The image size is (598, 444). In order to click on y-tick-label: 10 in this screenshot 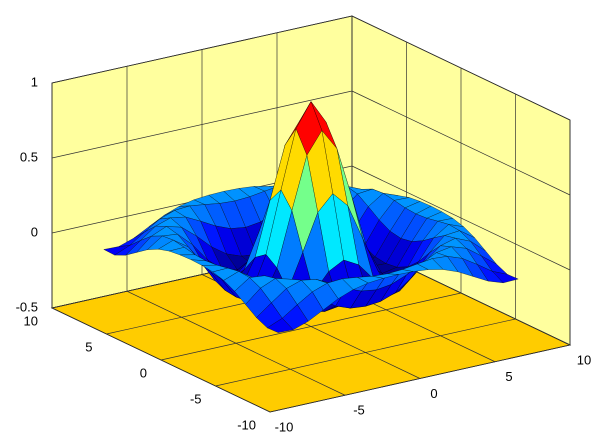, I will do `click(31, 320)`.